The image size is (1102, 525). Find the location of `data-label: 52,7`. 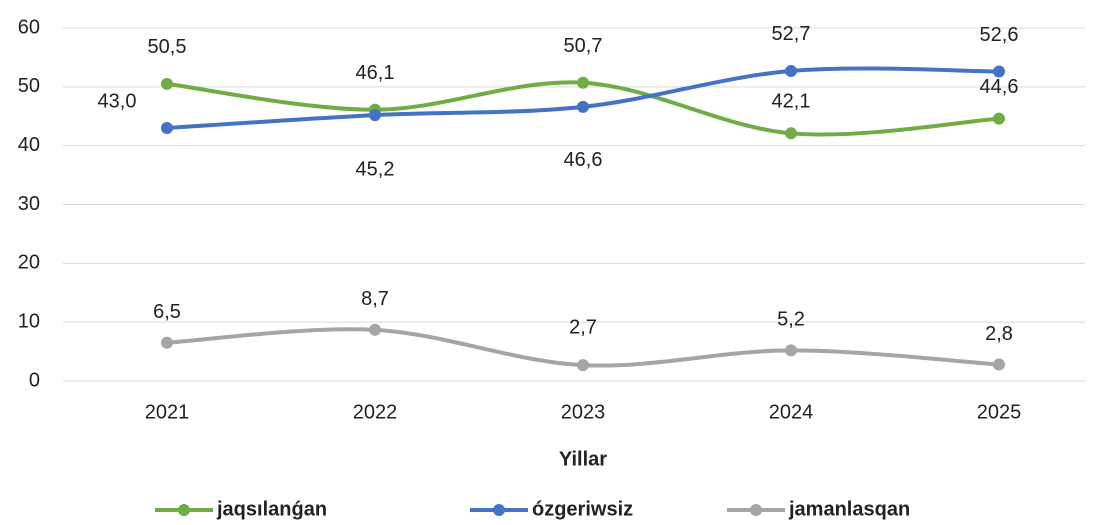

data-label: 52,7 is located at coordinates (791, 34).